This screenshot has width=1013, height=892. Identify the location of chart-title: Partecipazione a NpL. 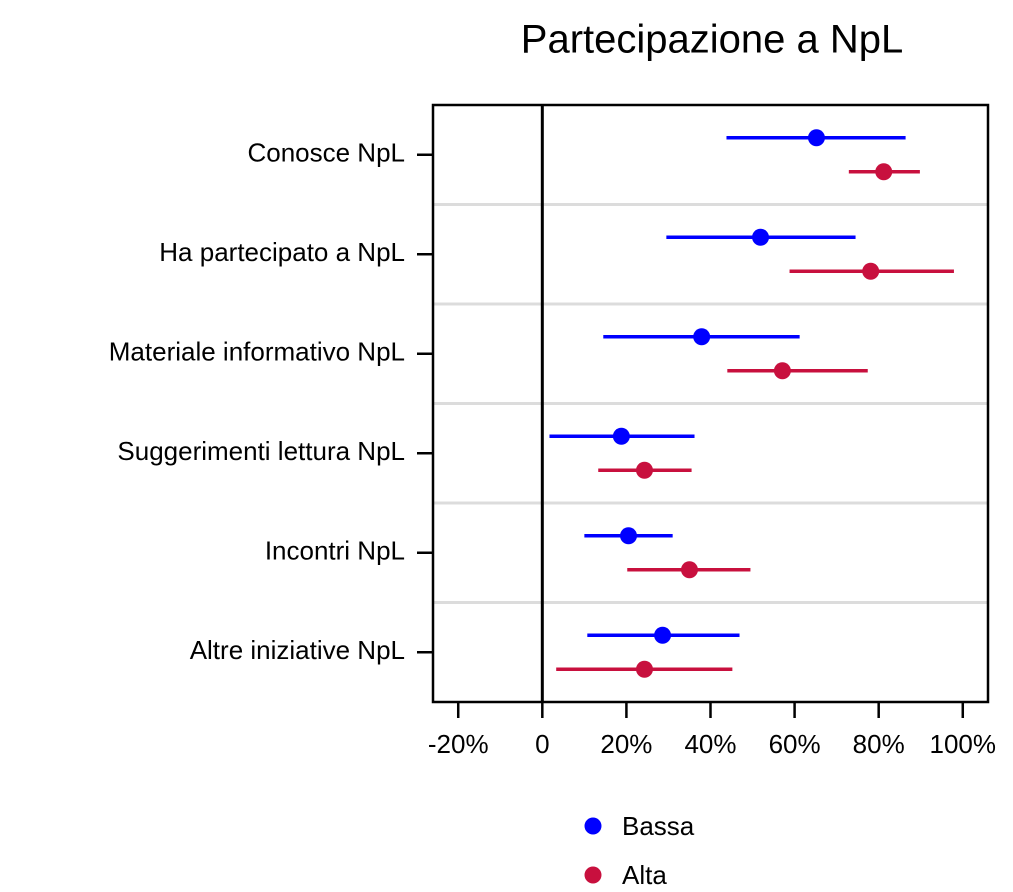
(712, 40).